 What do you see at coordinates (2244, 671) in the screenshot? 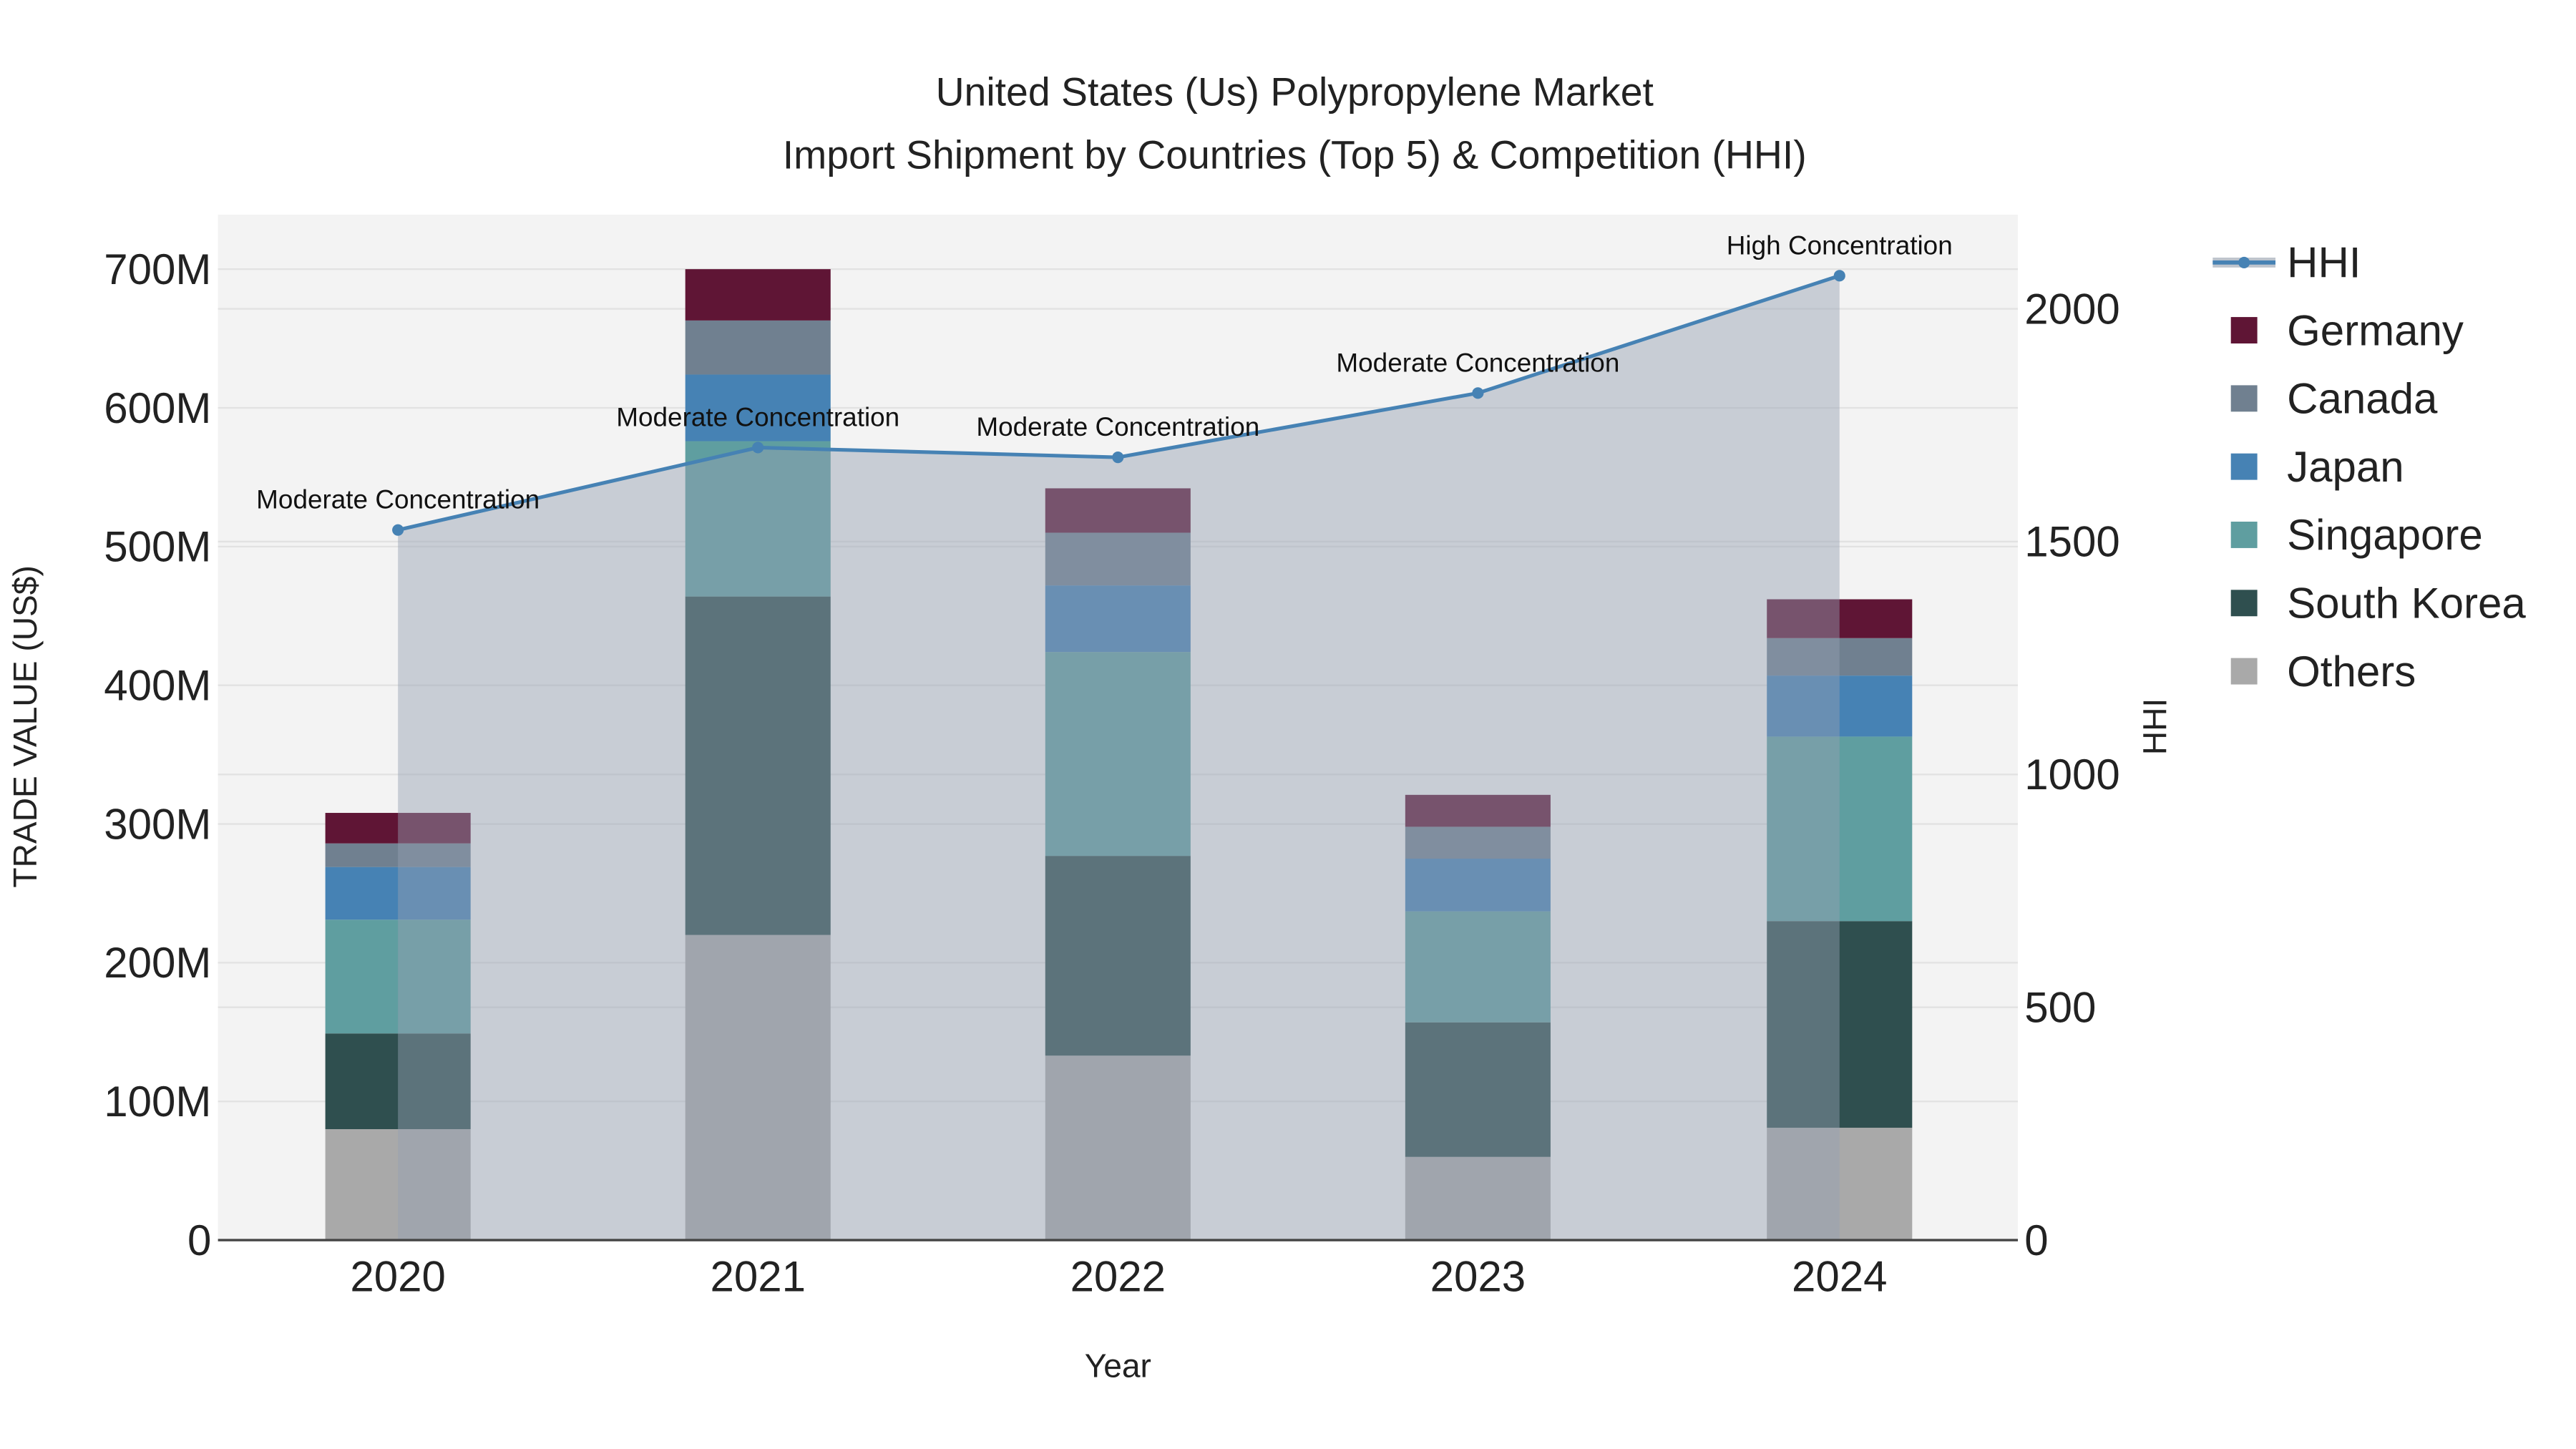
I see `legend-swatch-others` at bounding box center [2244, 671].